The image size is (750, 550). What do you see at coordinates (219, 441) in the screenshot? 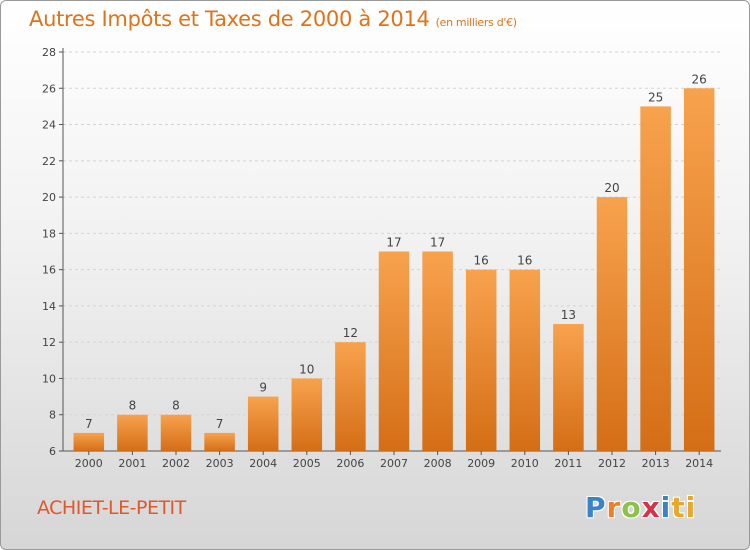
I see `bar-2003` at bounding box center [219, 441].